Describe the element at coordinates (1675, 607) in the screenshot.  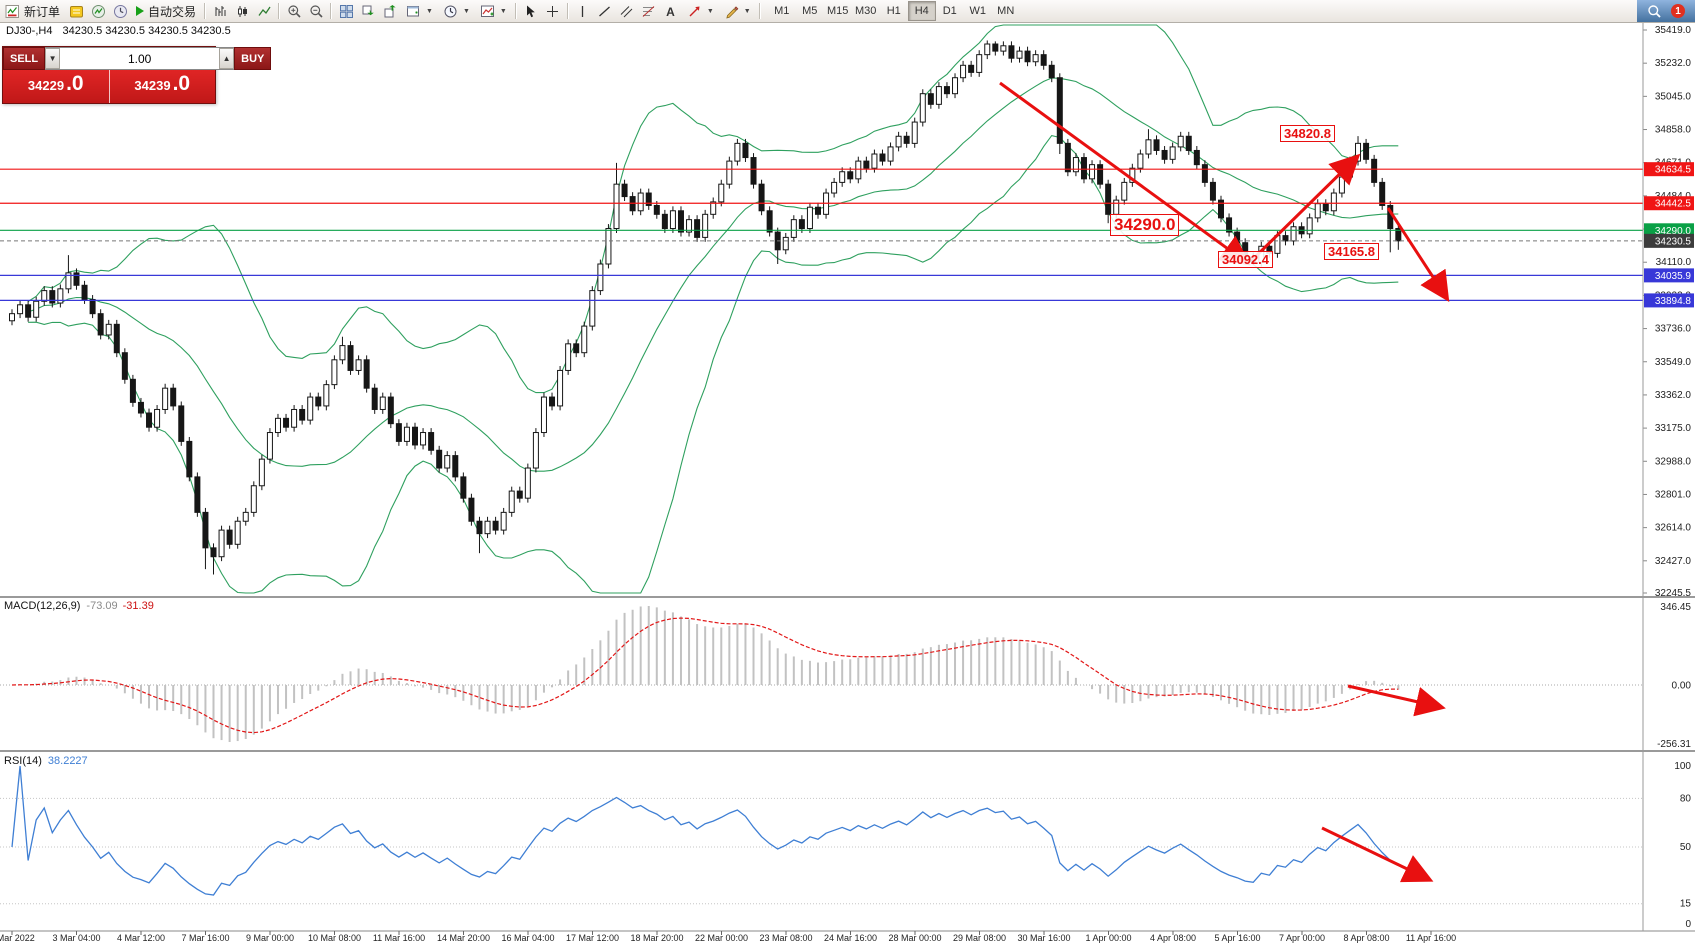
I see `macd-scale-label: 346.45` at that location.